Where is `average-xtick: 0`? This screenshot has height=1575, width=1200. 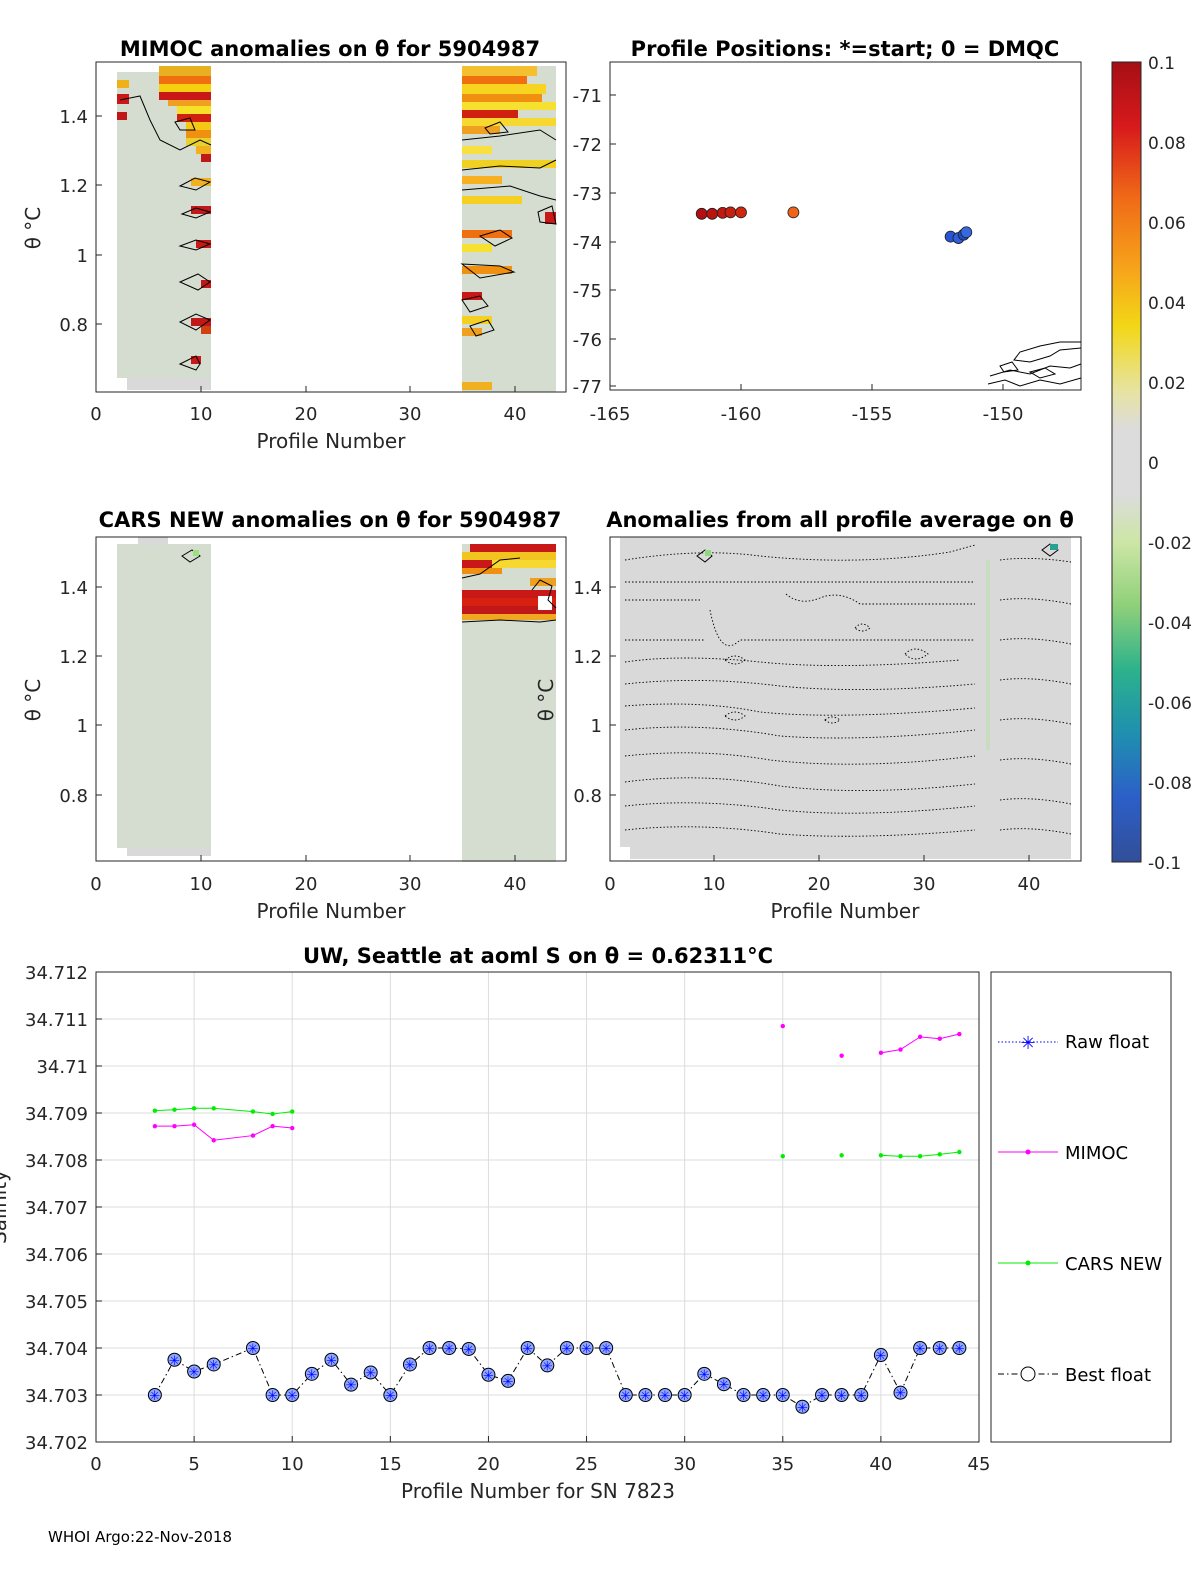 average-xtick: 0 is located at coordinates (609, 884).